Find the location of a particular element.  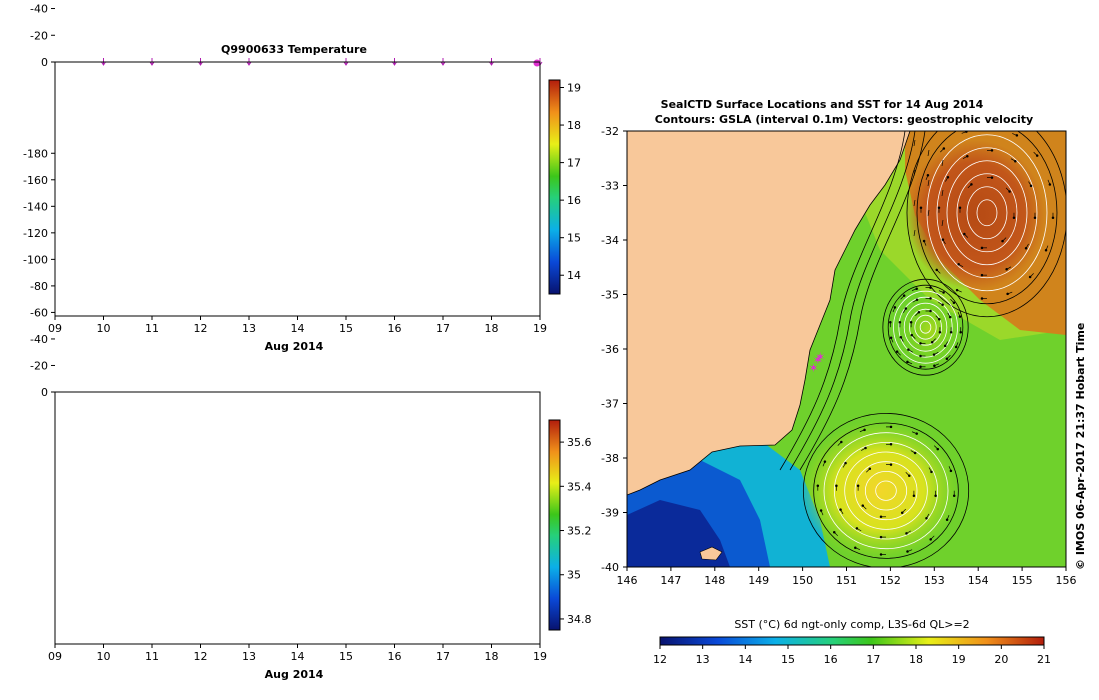

y-tick-label: -120 is located at coordinates (35, 233).